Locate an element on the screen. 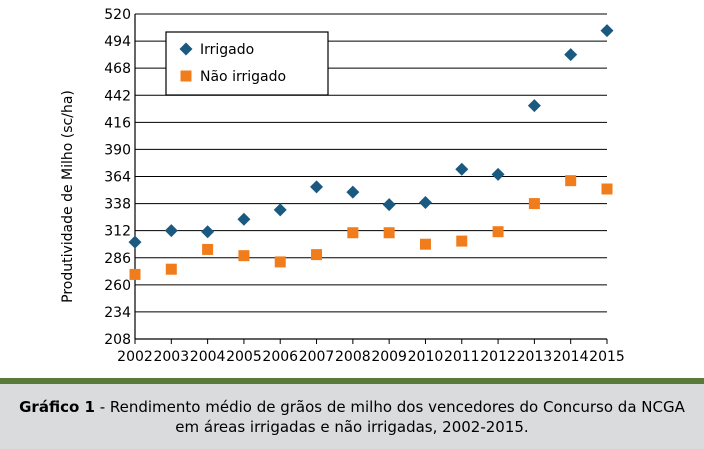 This screenshot has height=449, width=704. nao-irrigado-point-2005 is located at coordinates (244, 256).